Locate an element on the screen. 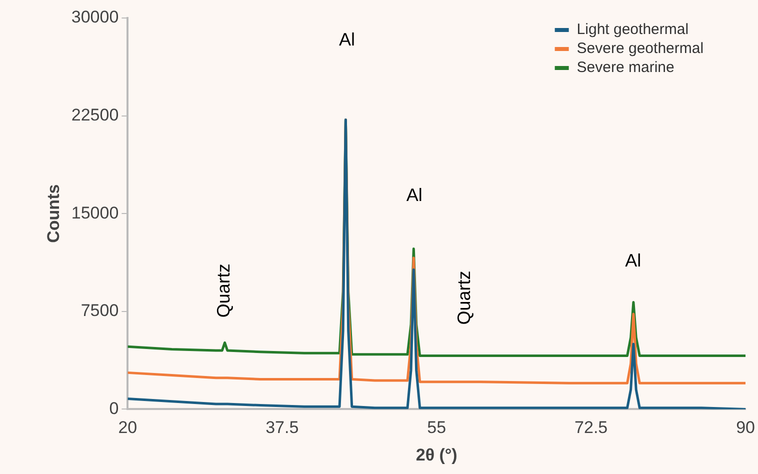 The width and height of the screenshot is (758, 474). y-tick-label: 15000 is located at coordinates (95, 212).